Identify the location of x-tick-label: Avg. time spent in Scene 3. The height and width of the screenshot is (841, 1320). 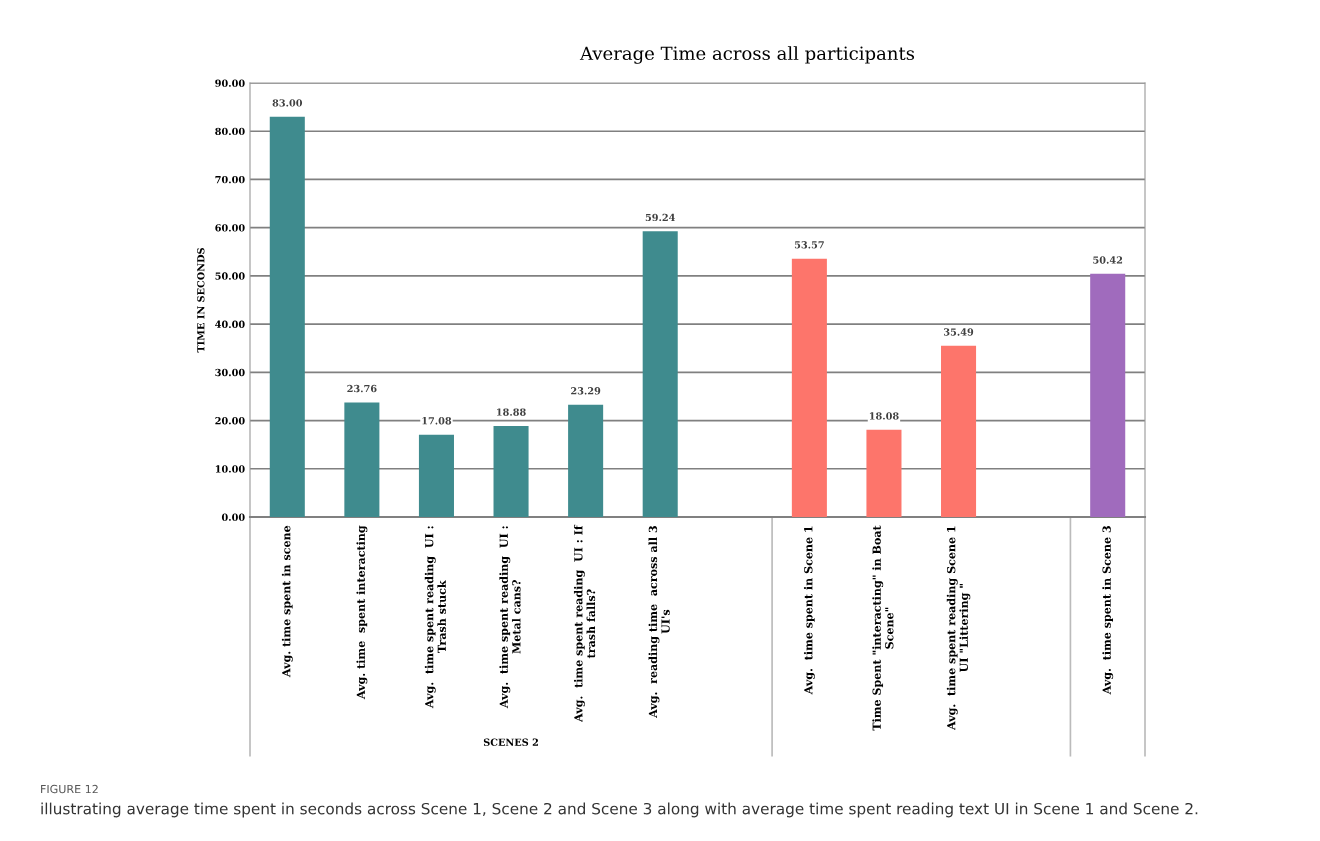
(1108, 610).